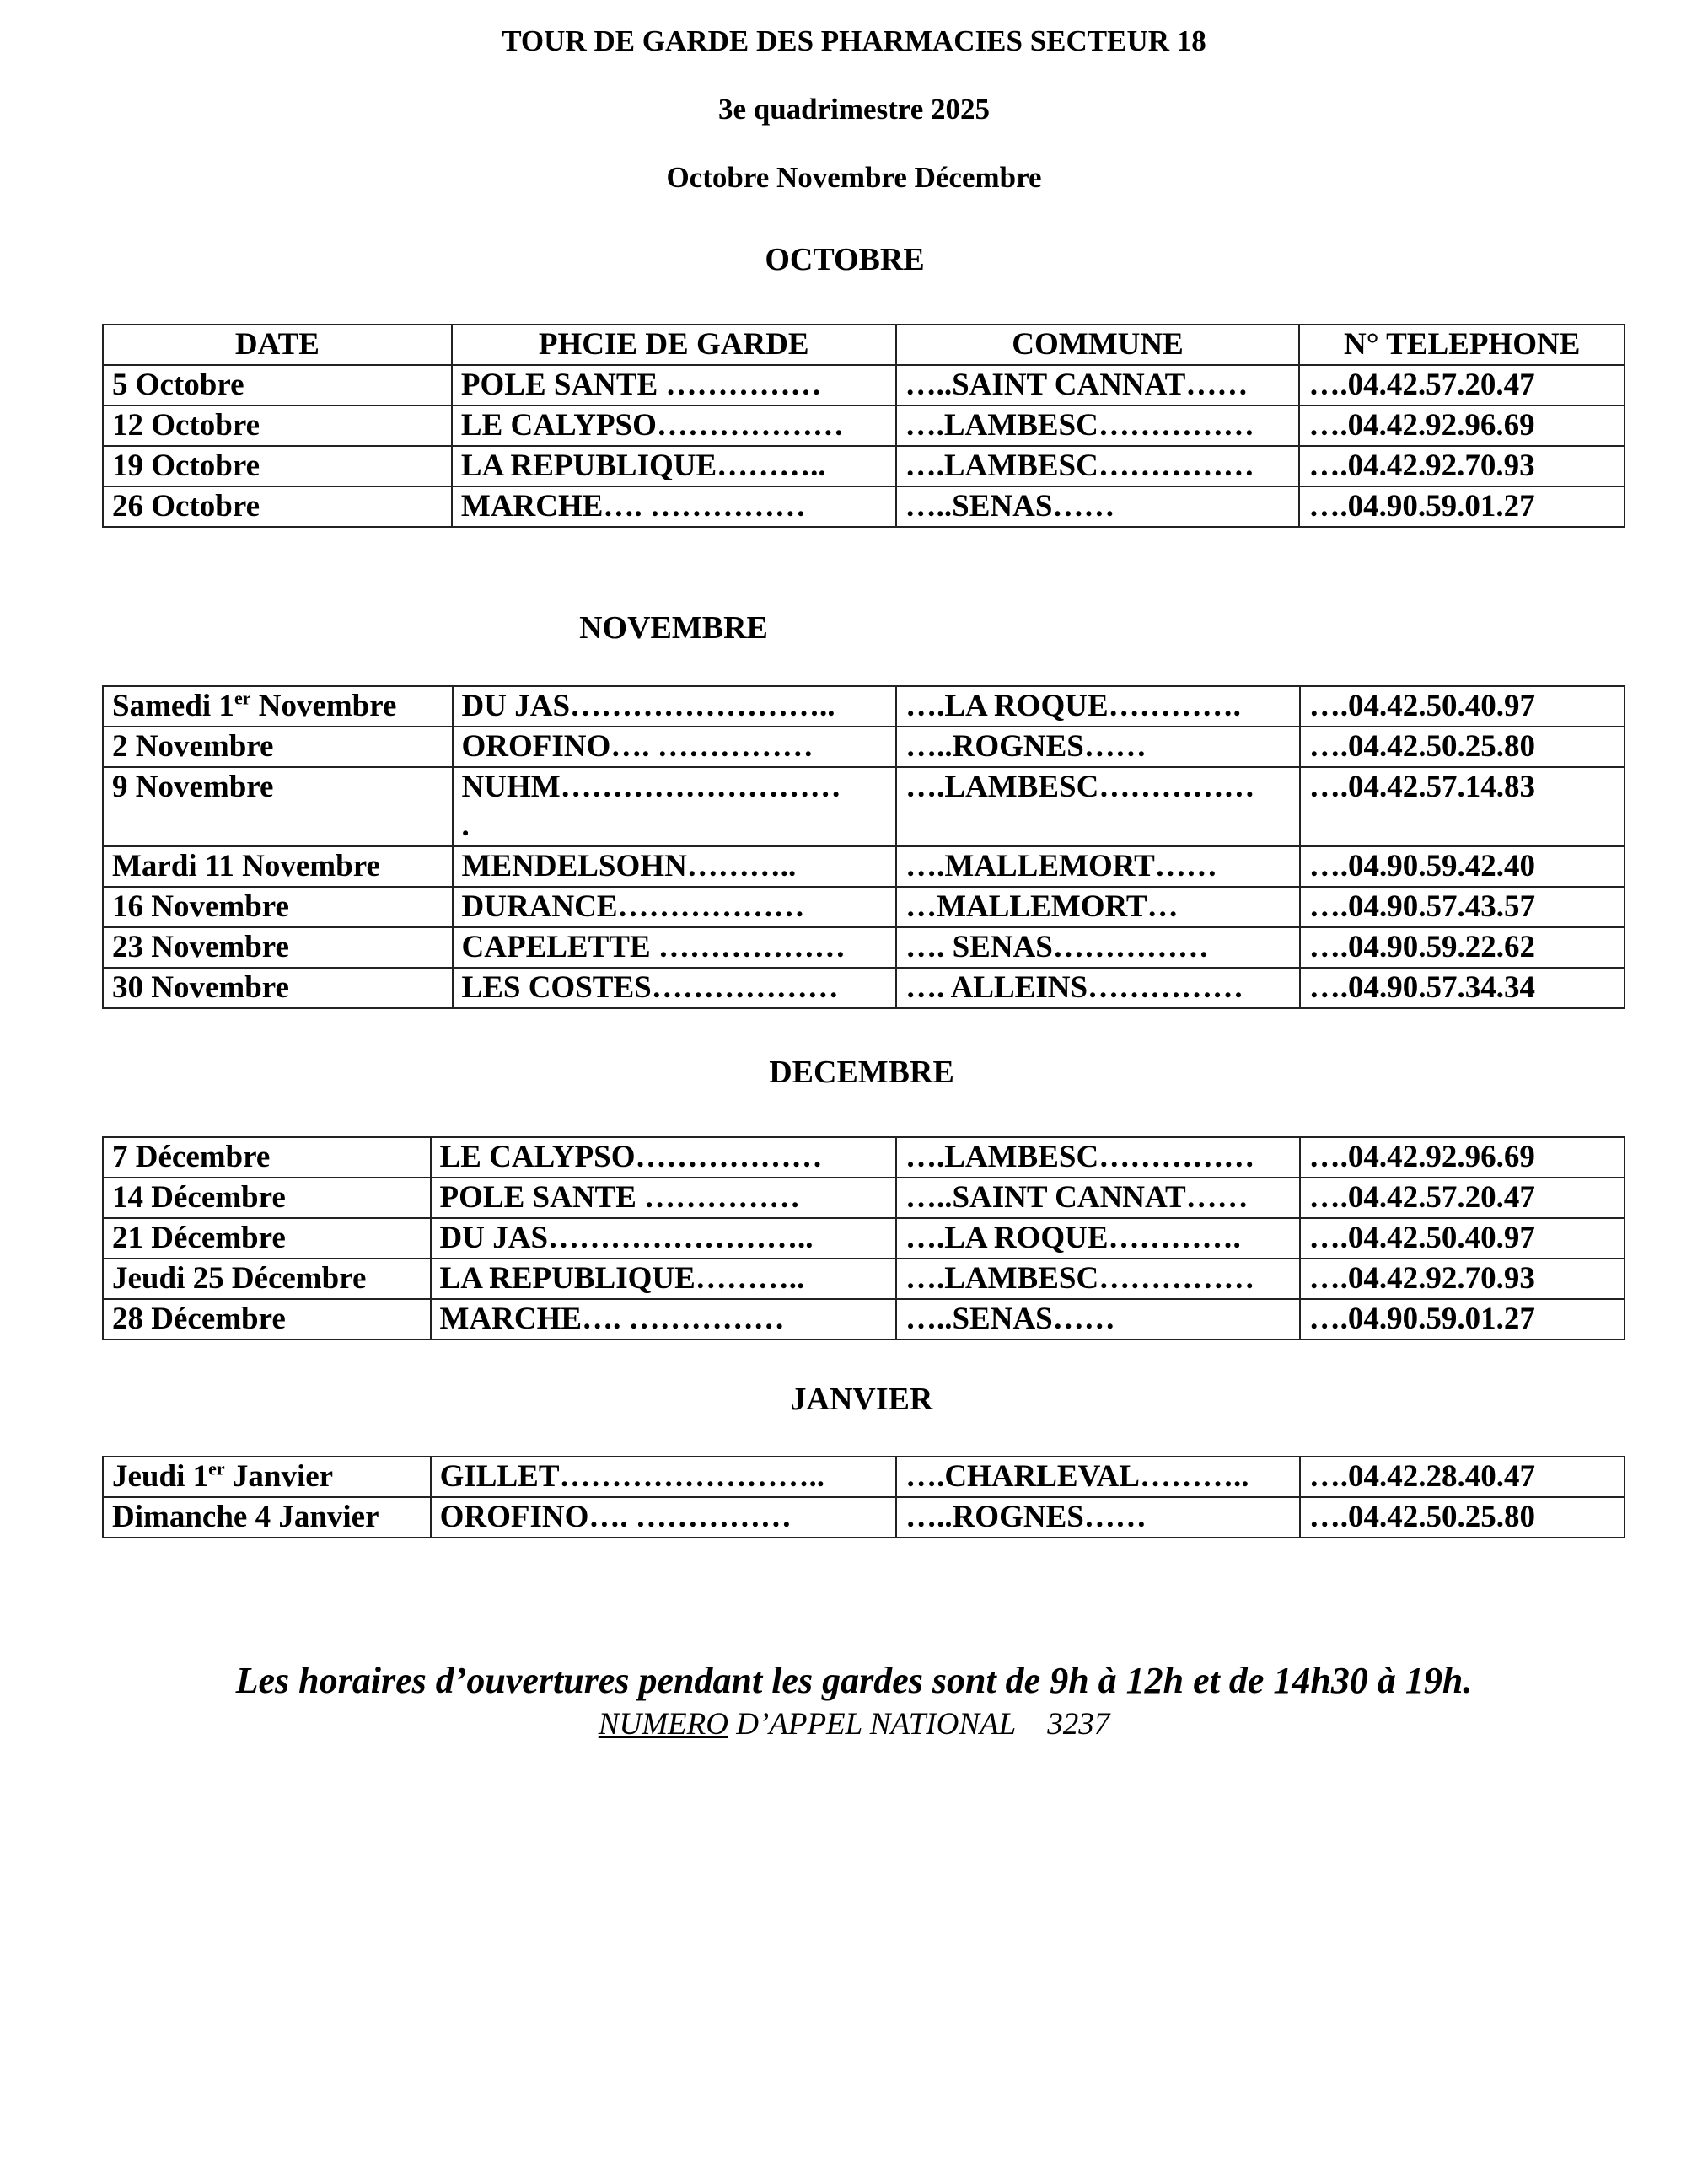 The height and width of the screenshot is (2158, 1708). What do you see at coordinates (1462, 988) in the screenshot?
I see `phone-cell: ….04.90.57.34.34` at bounding box center [1462, 988].